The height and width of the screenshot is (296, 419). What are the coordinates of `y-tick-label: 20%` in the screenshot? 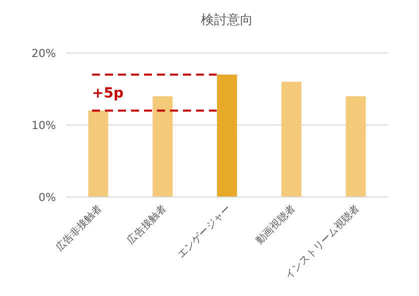 It's located at (44, 53).